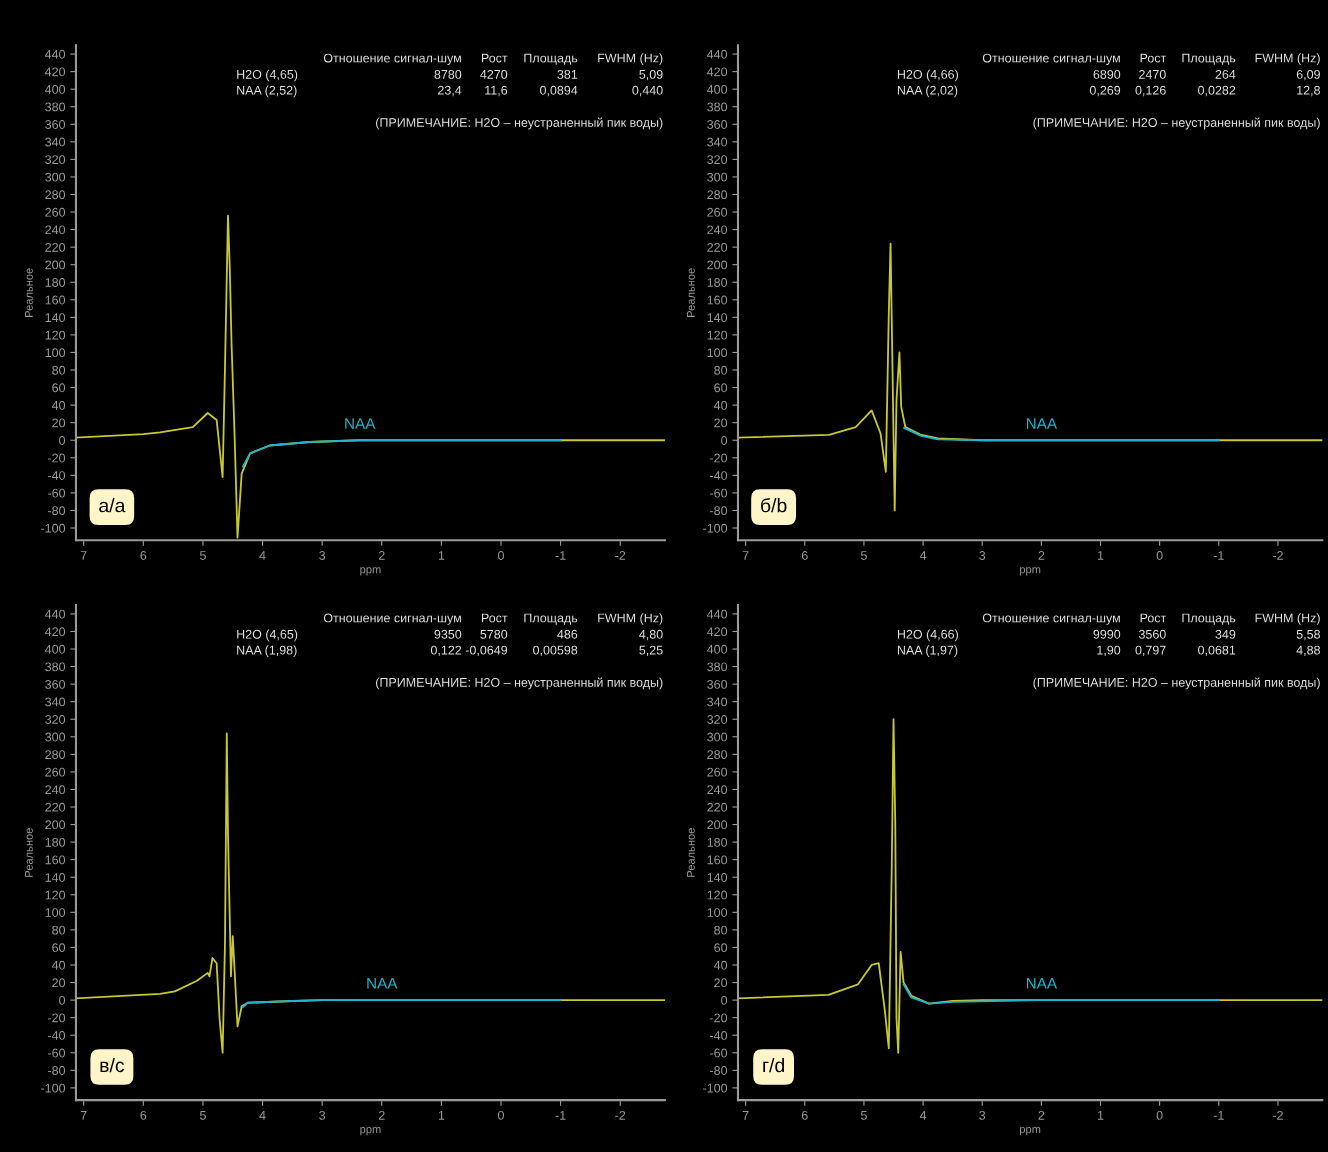  I want to click on annotation: 381, so click(567, 74).